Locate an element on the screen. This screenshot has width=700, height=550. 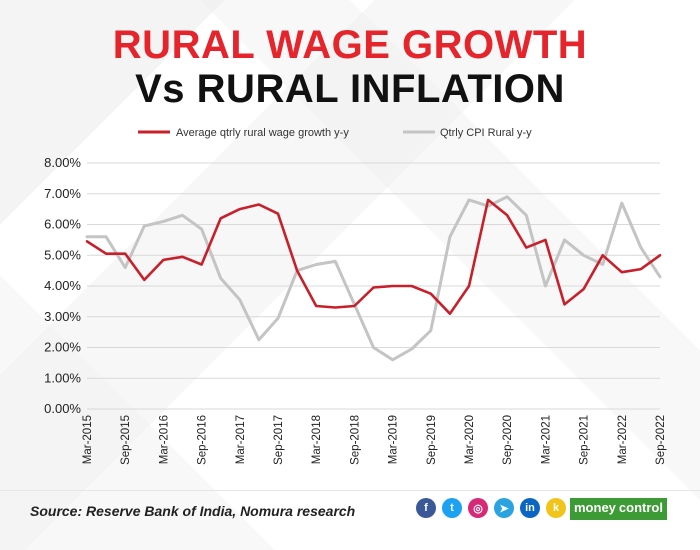
x-tick-label: Sep-2021 is located at coordinates (585, 440).